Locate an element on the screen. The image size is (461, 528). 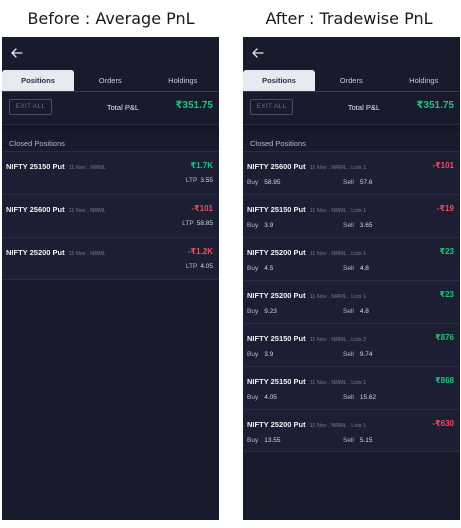
row-pnl: ₹868 is located at coordinates (444, 380).